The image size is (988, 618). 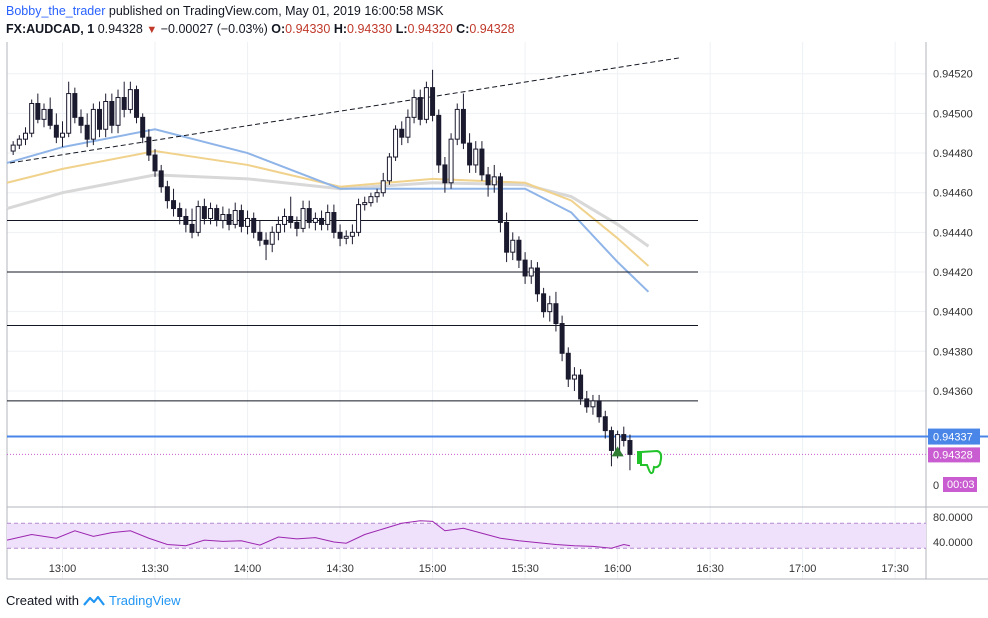 What do you see at coordinates (401, 29) in the screenshot?
I see `low-label: L:` at bounding box center [401, 29].